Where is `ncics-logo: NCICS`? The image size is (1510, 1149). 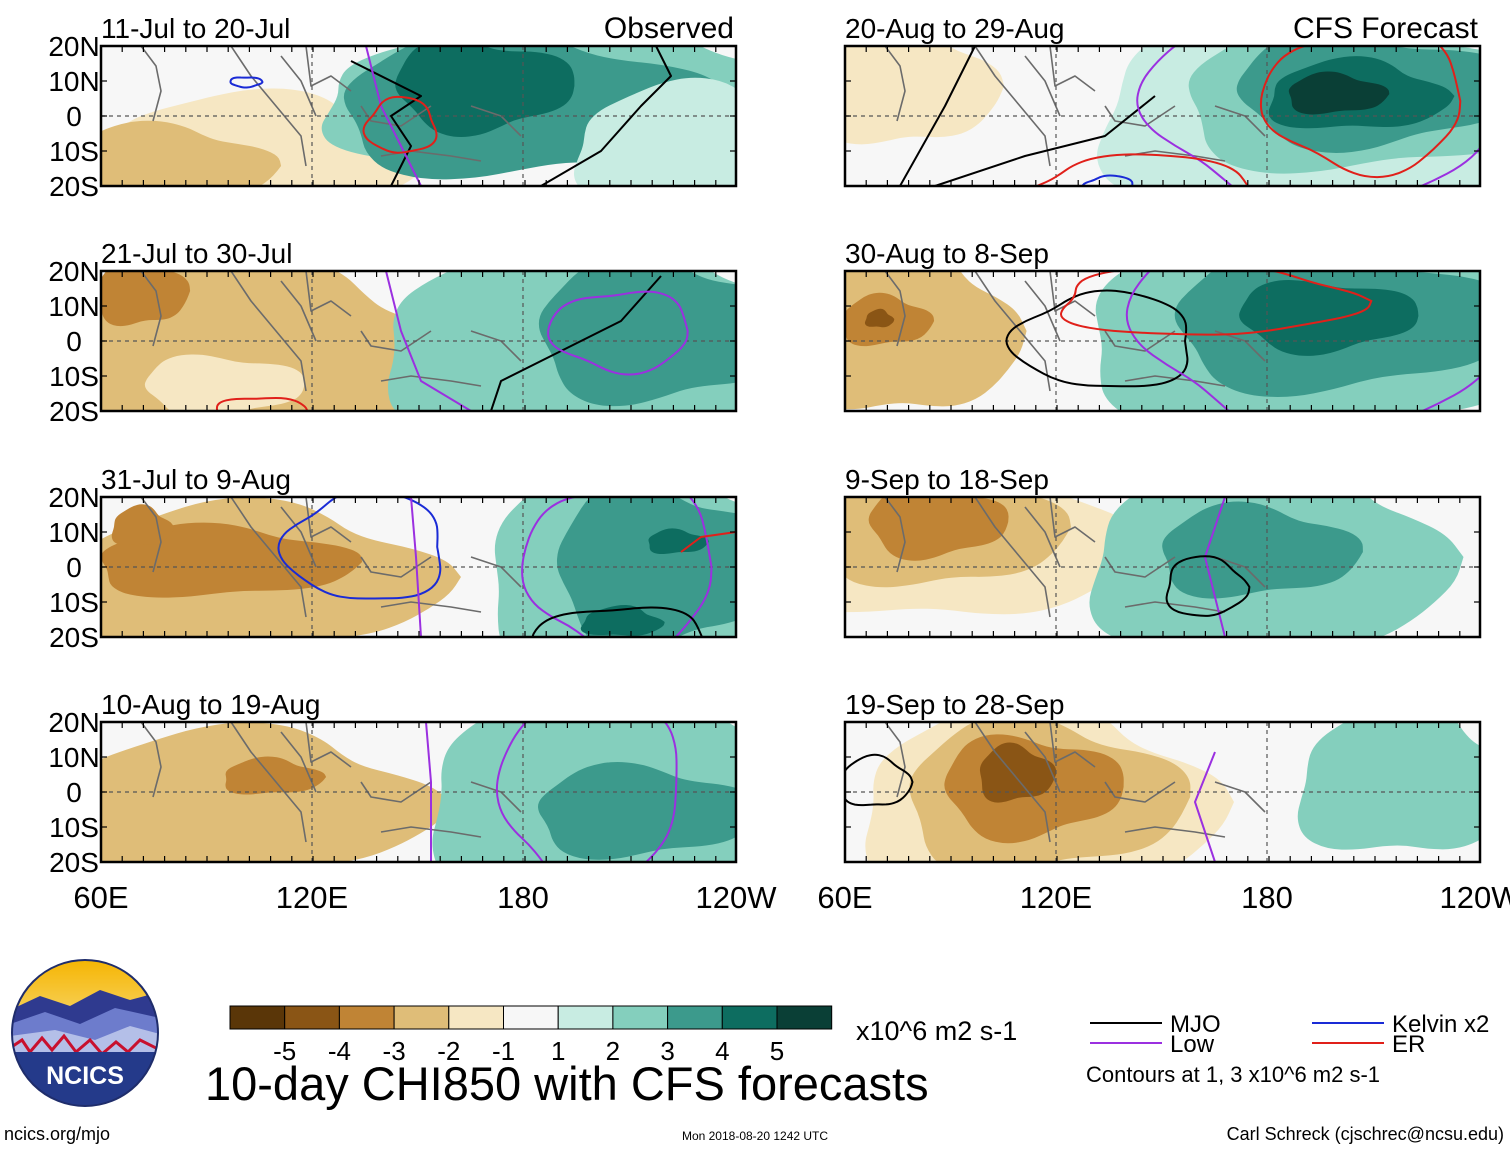
ncics-logo: NCICS is located at coordinates (85, 1033).